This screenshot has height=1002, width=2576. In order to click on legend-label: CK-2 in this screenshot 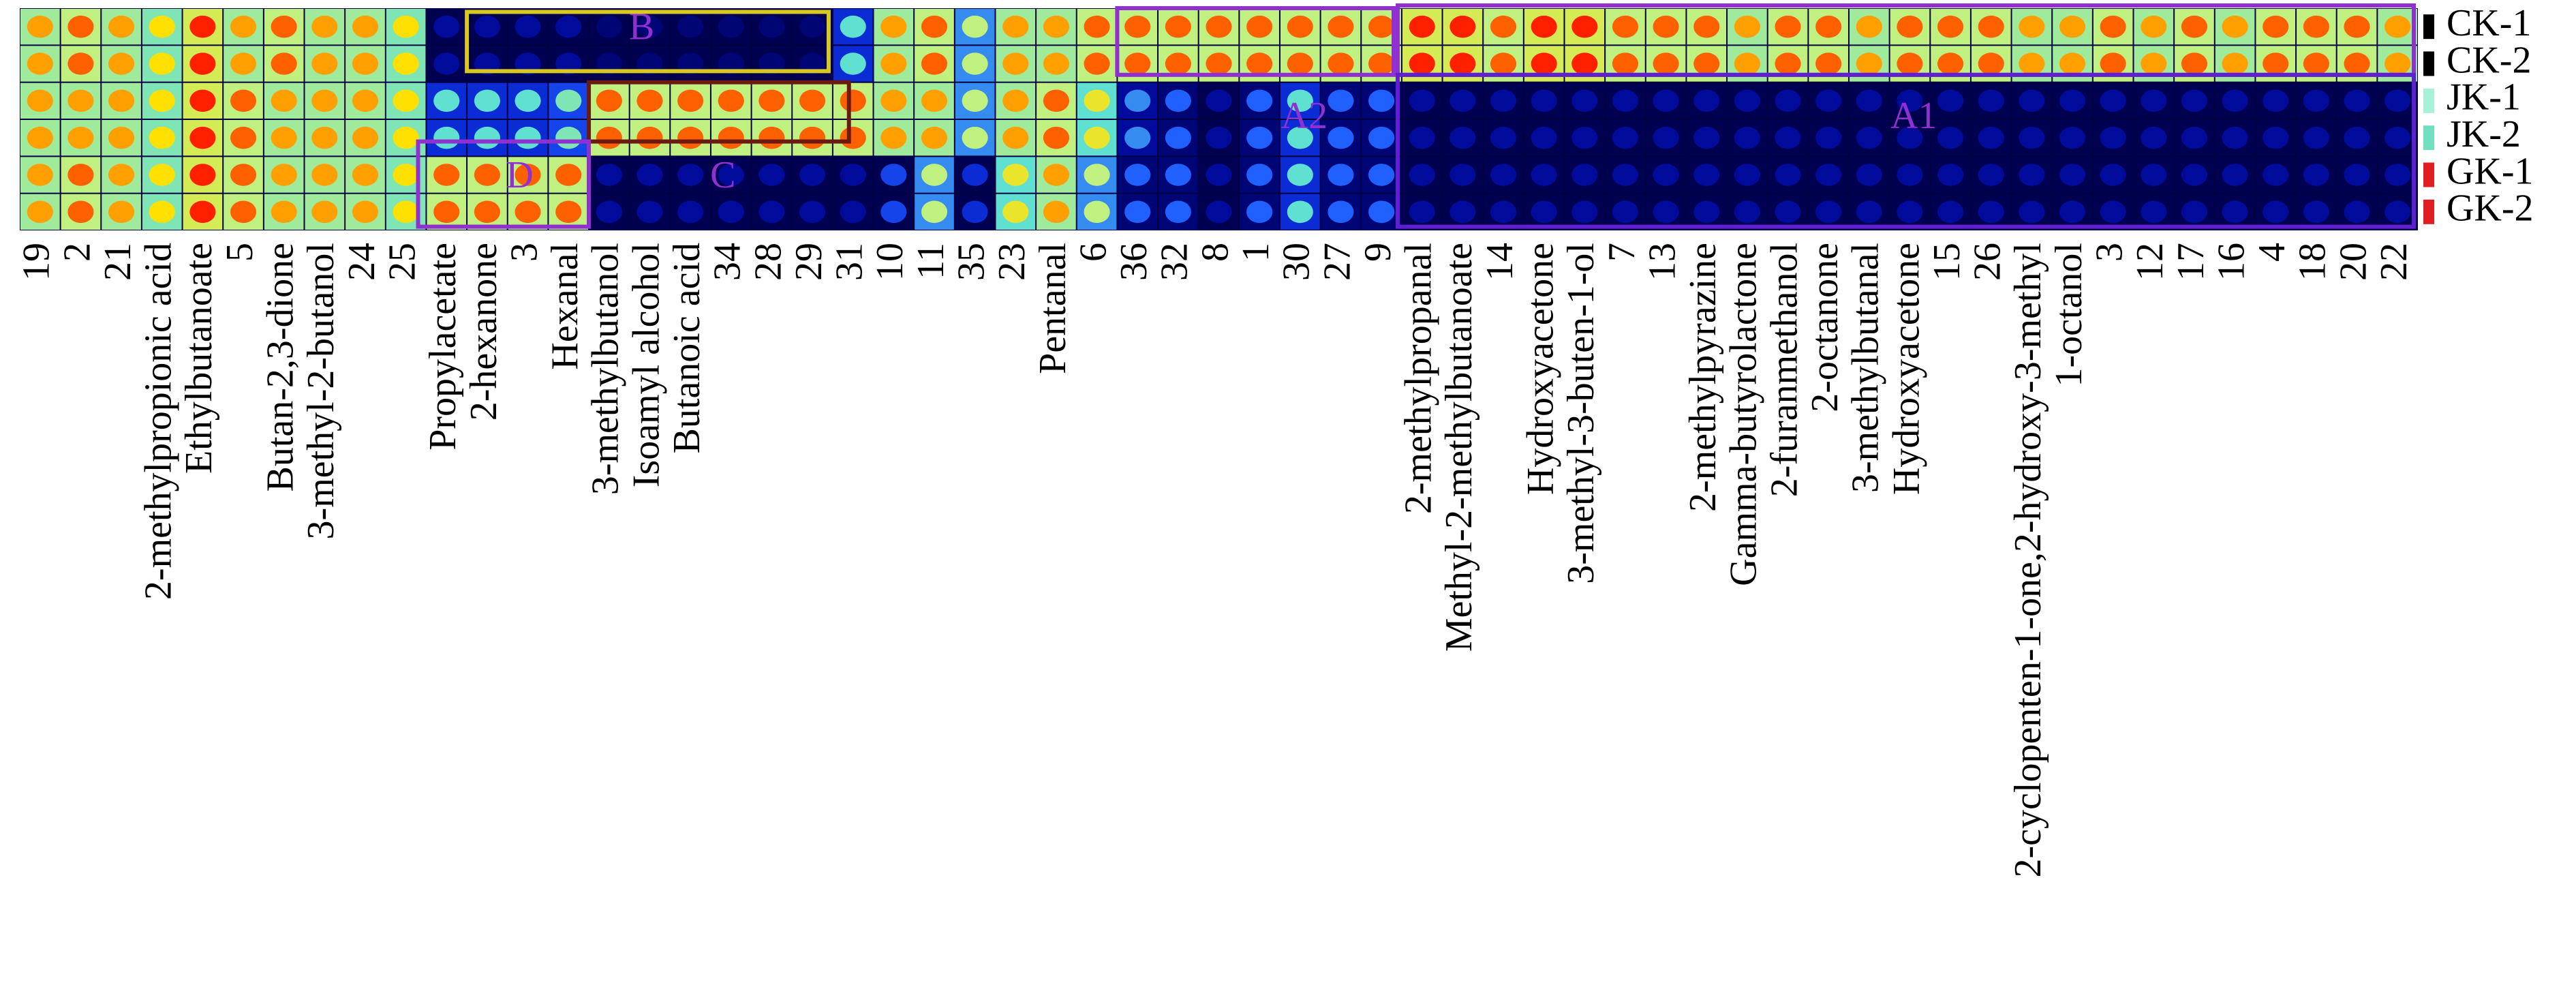, I will do `click(2489, 60)`.